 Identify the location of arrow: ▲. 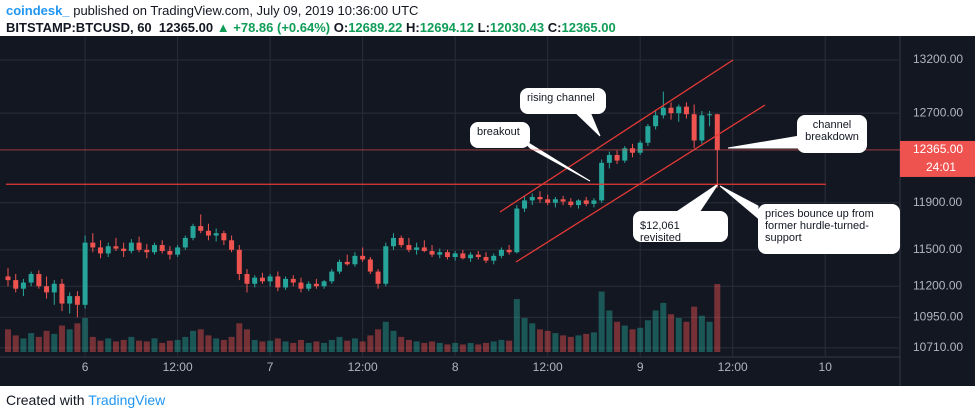
(223, 27).